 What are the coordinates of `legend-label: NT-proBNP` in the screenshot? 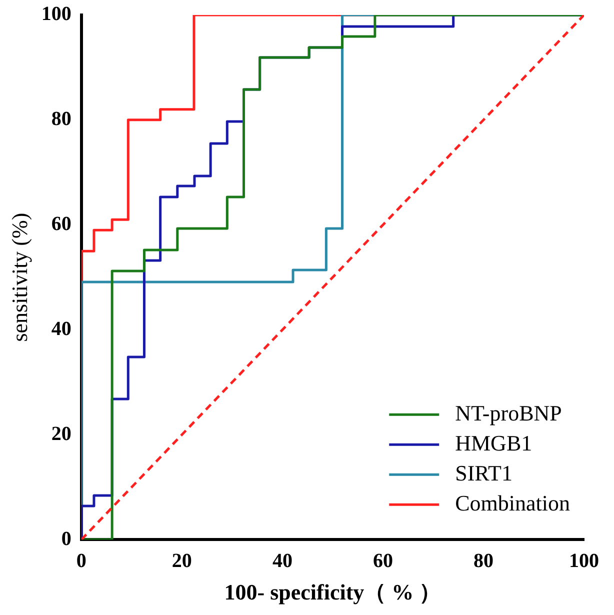 It's located at (508, 413).